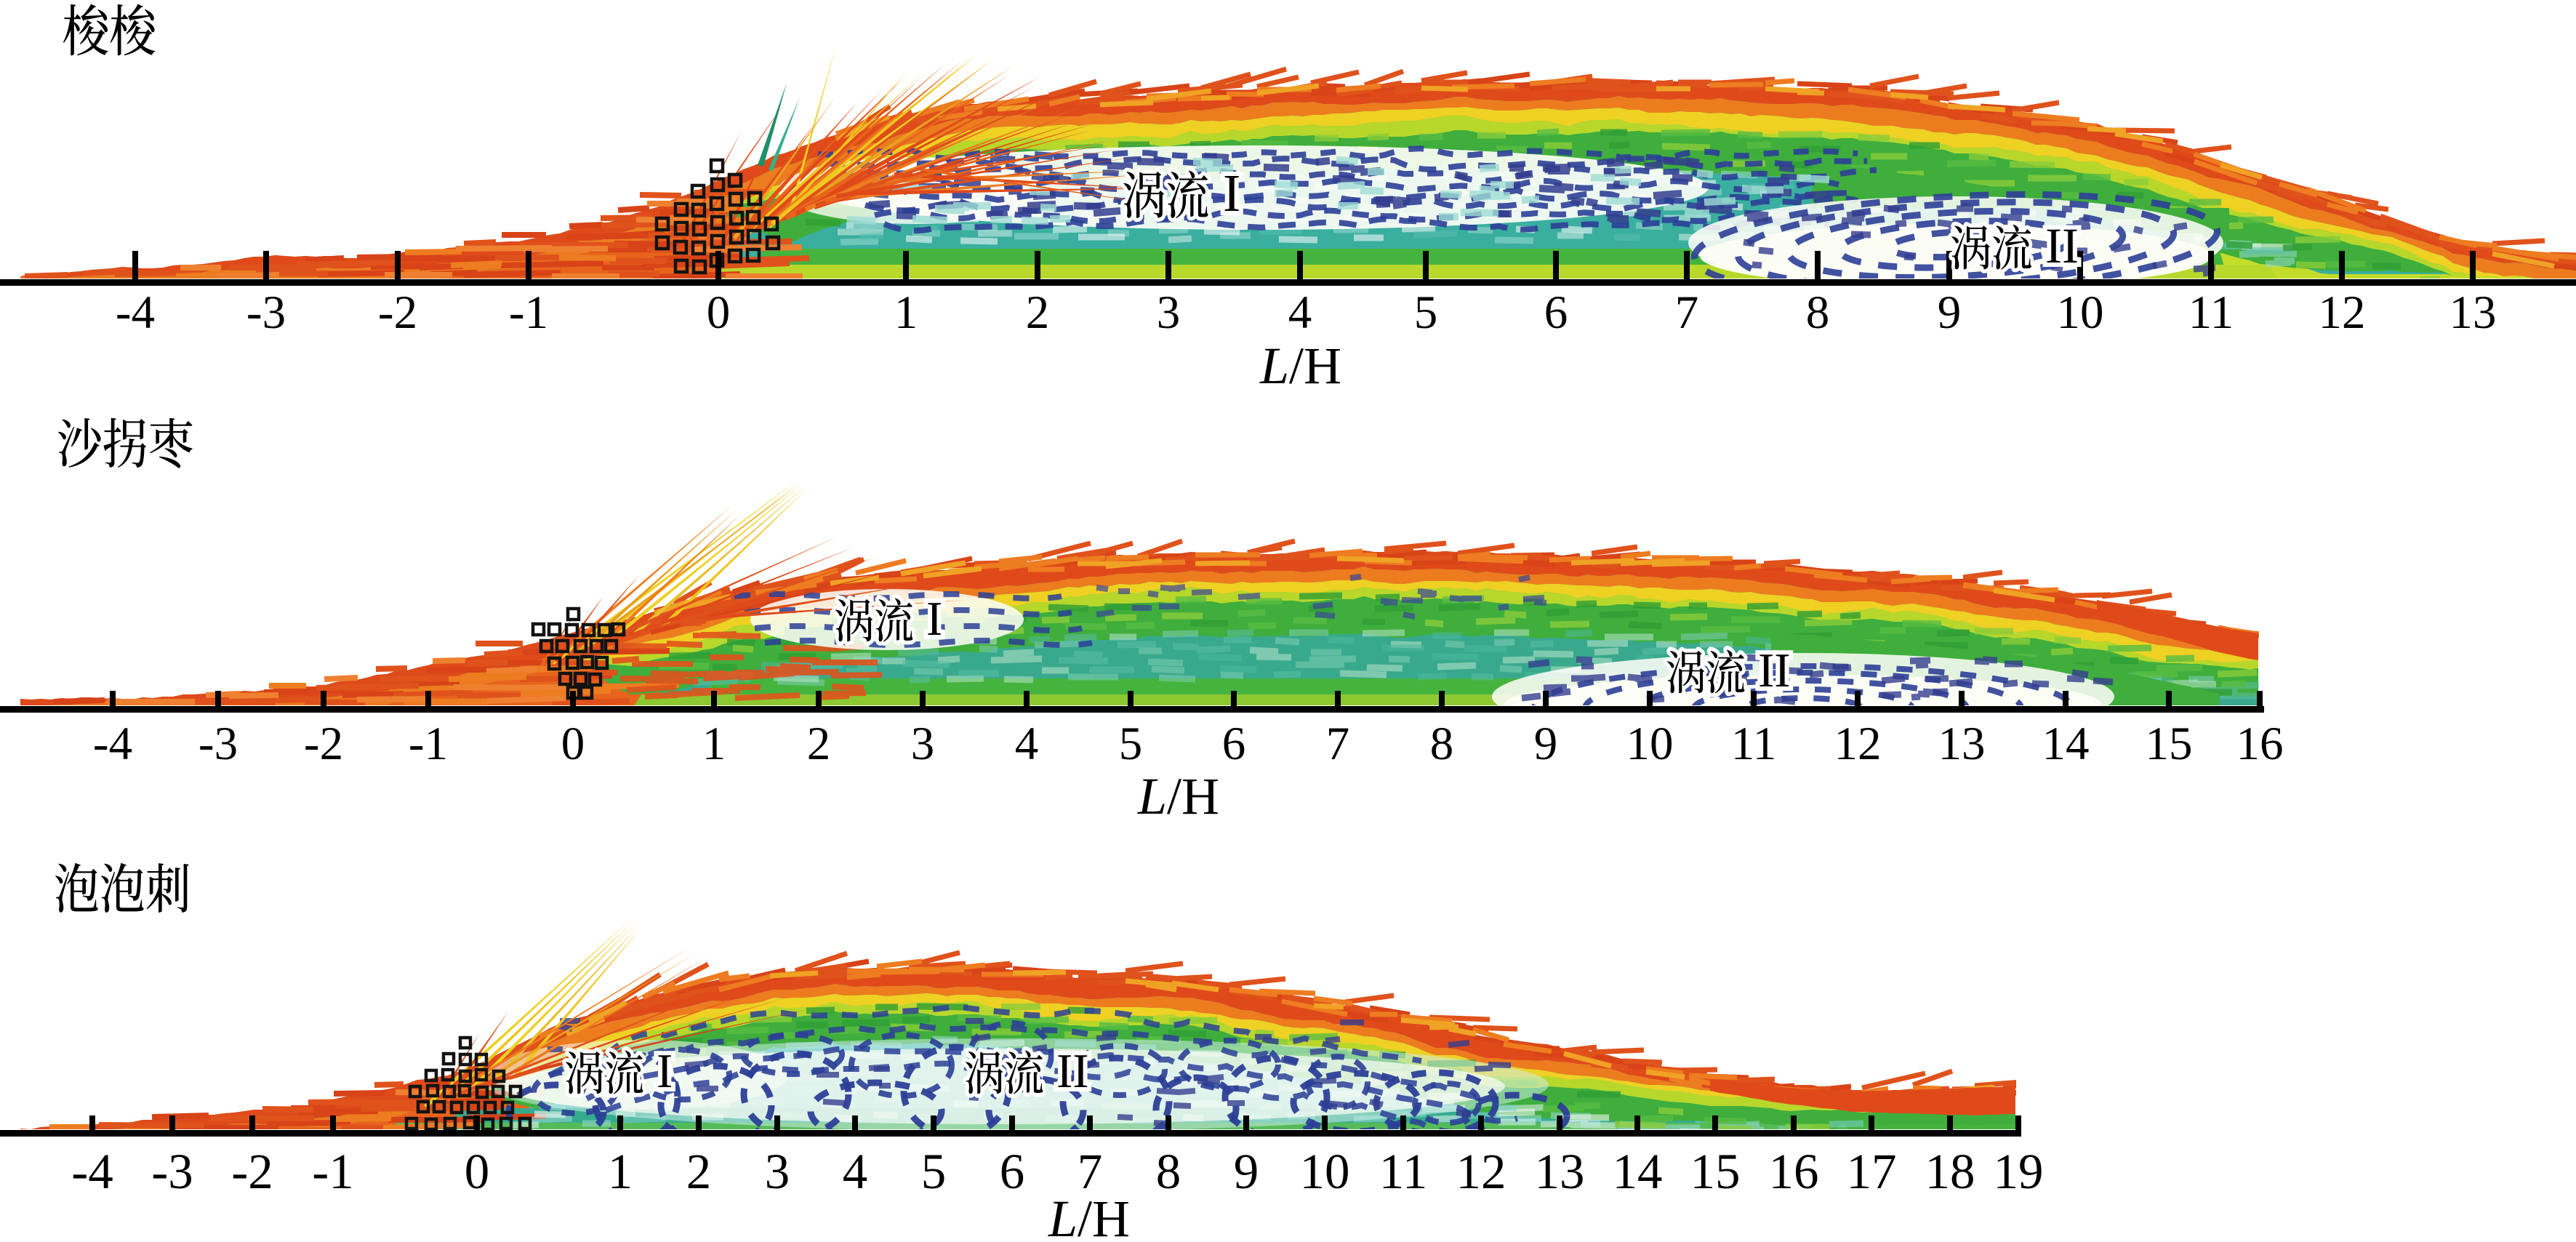 The height and width of the screenshot is (1242, 2576). Describe the element at coordinates (1950, 1171) in the screenshot. I see `svg-text: 18` at that location.